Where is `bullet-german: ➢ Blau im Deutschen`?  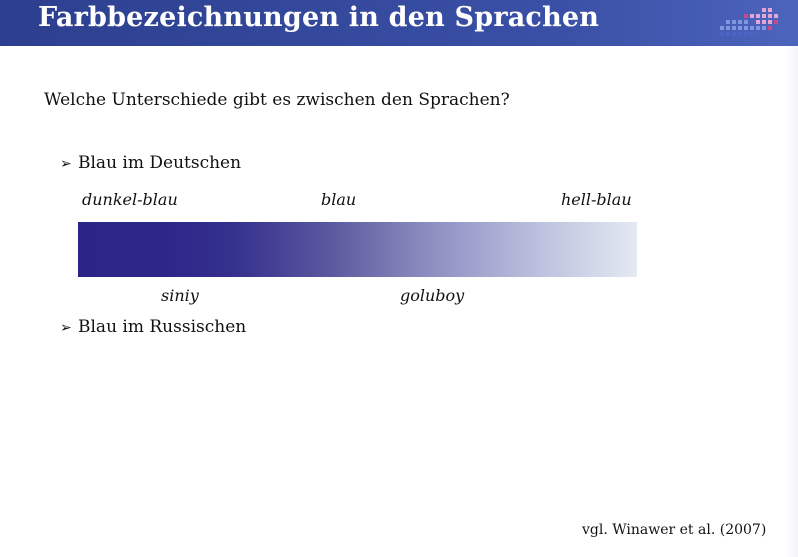
bullet-german: ➢ Blau im Deutschen is located at coordinates (150, 163).